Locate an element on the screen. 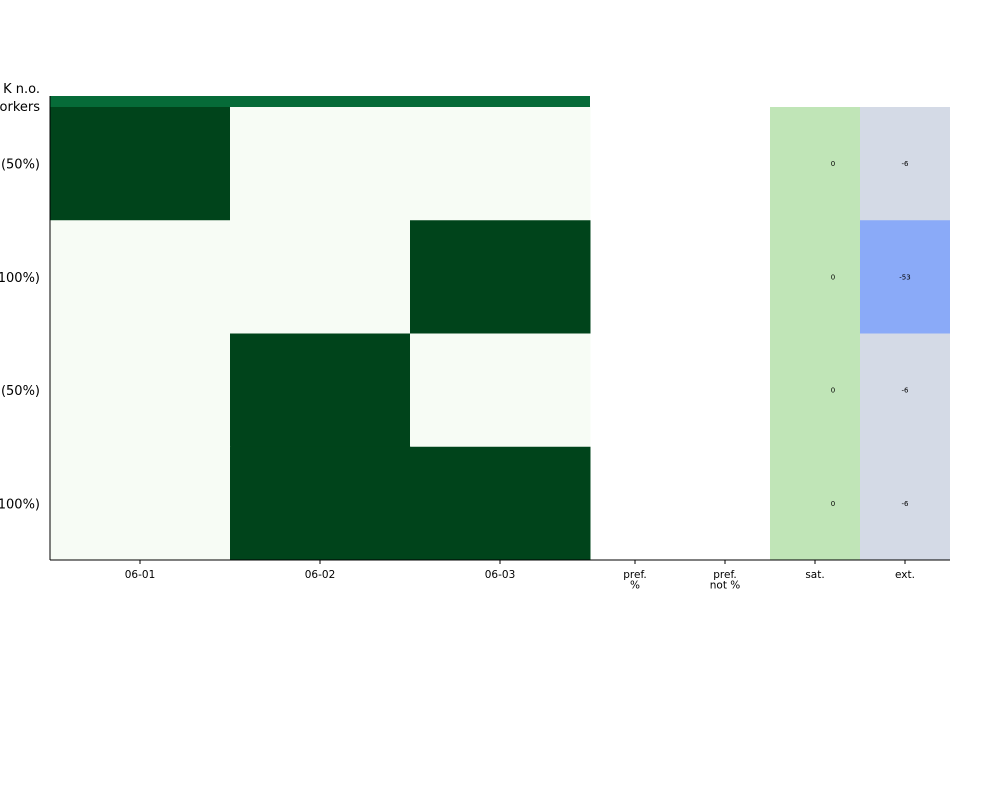 This screenshot has width=1000, height=800. x-tick-label: 06-02 is located at coordinates (320, 575).